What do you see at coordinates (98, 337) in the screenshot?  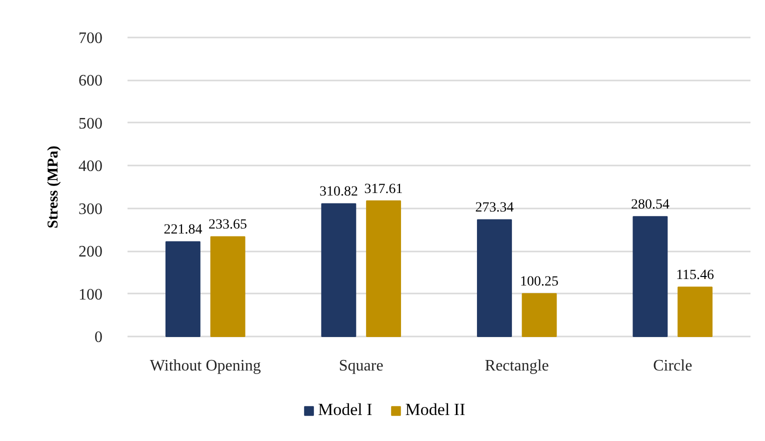 I see `y-tick-label: 0` at bounding box center [98, 337].